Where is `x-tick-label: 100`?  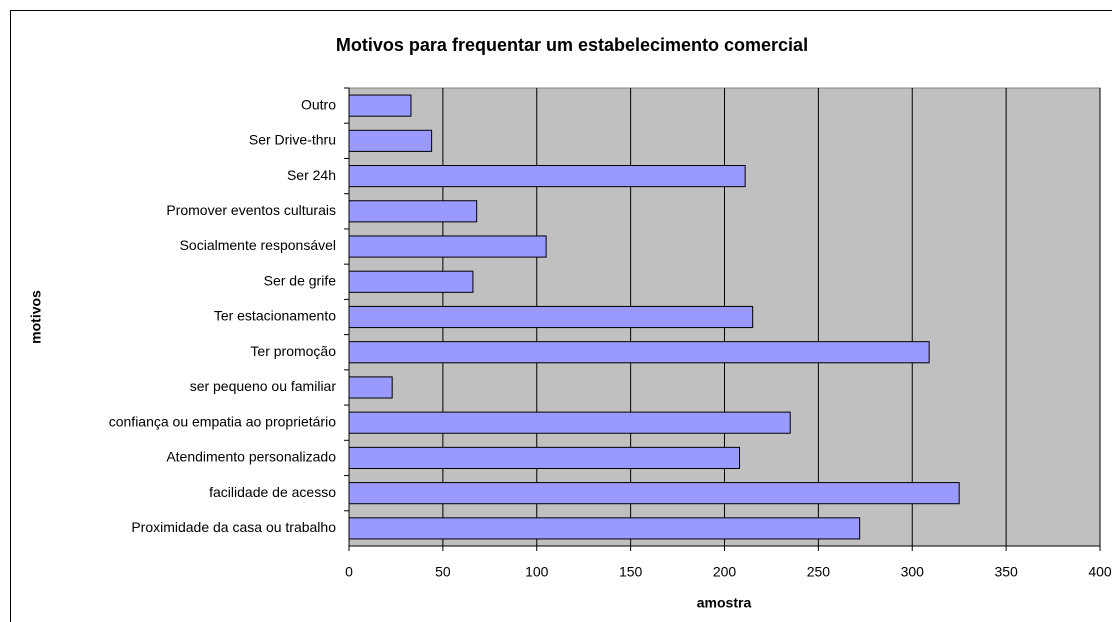 x-tick-label: 100 is located at coordinates (537, 572).